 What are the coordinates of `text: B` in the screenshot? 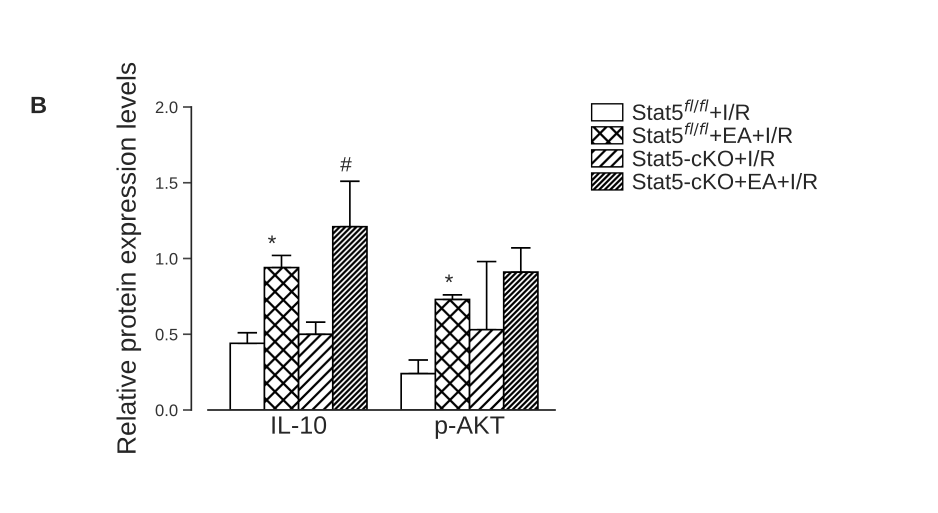 It's located at (39, 105).